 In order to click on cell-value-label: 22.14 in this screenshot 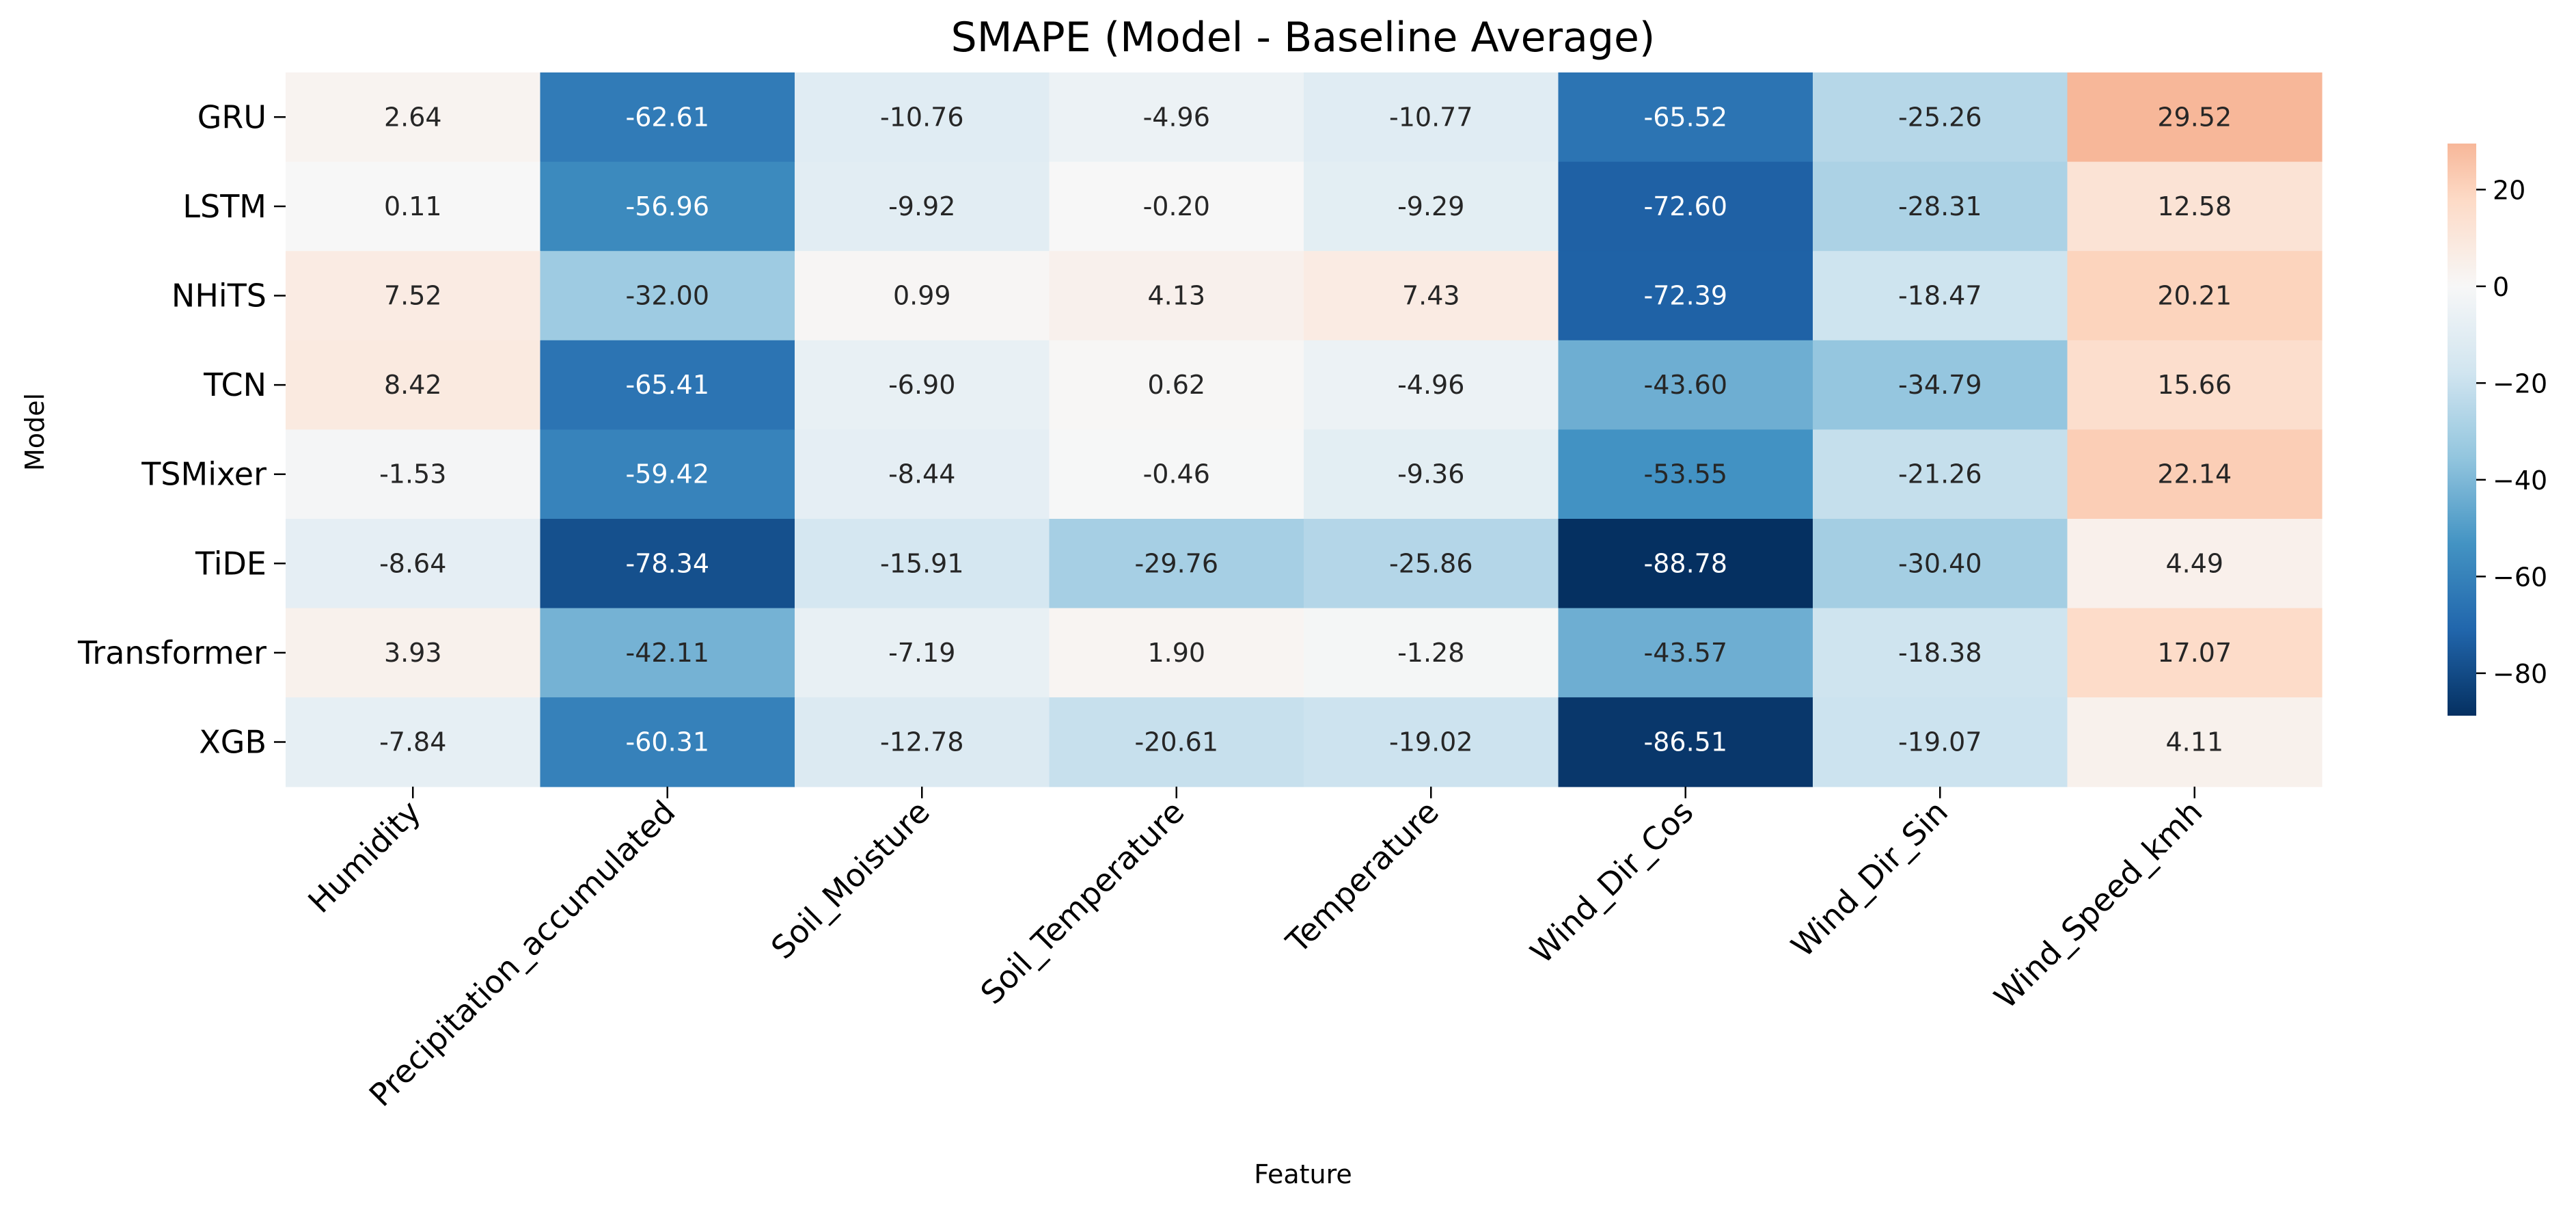, I will do `click(2194, 474)`.